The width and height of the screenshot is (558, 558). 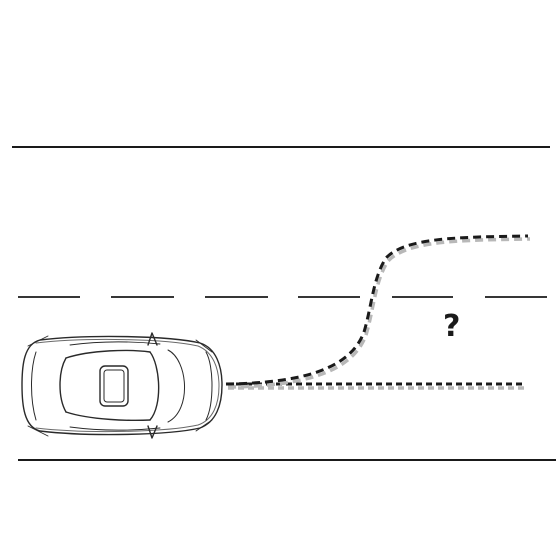 I want to click on car-hood-line, so click(x=176, y=386).